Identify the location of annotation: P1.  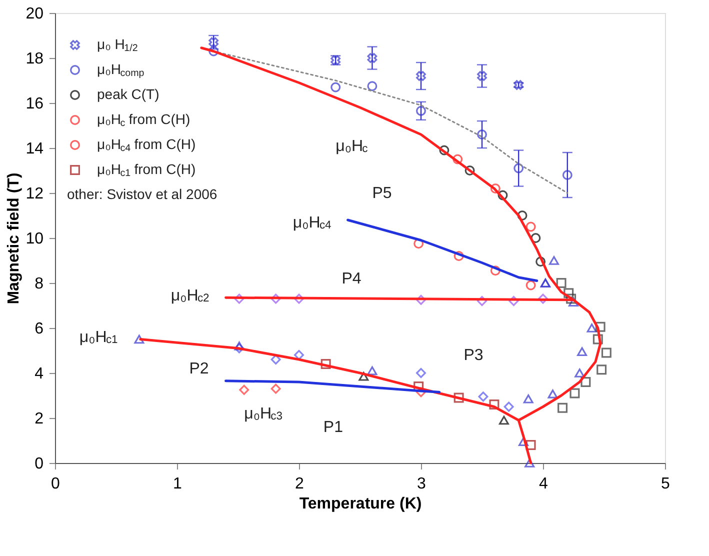
(333, 427).